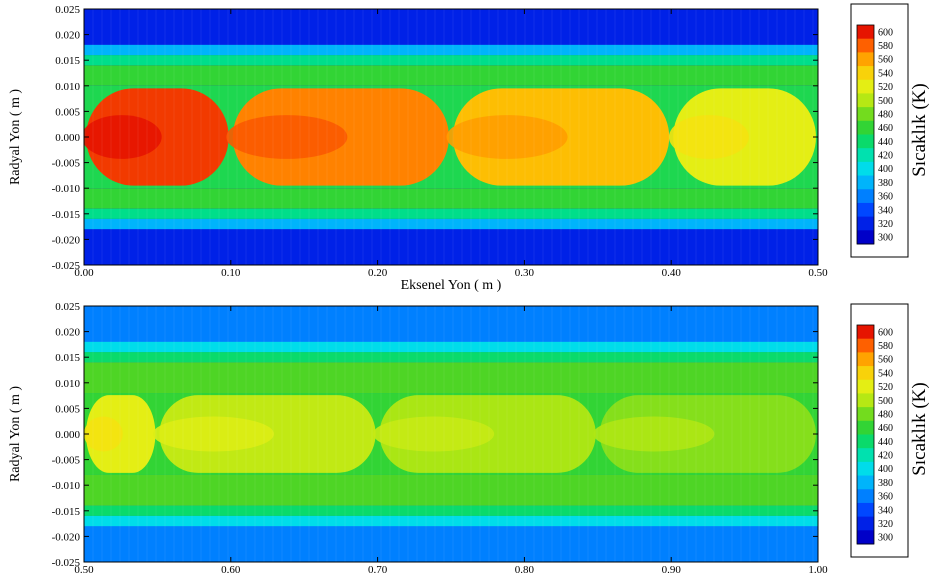  What do you see at coordinates (885, 142) in the screenshot?
I see `colorbar-label: 440` at bounding box center [885, 142].